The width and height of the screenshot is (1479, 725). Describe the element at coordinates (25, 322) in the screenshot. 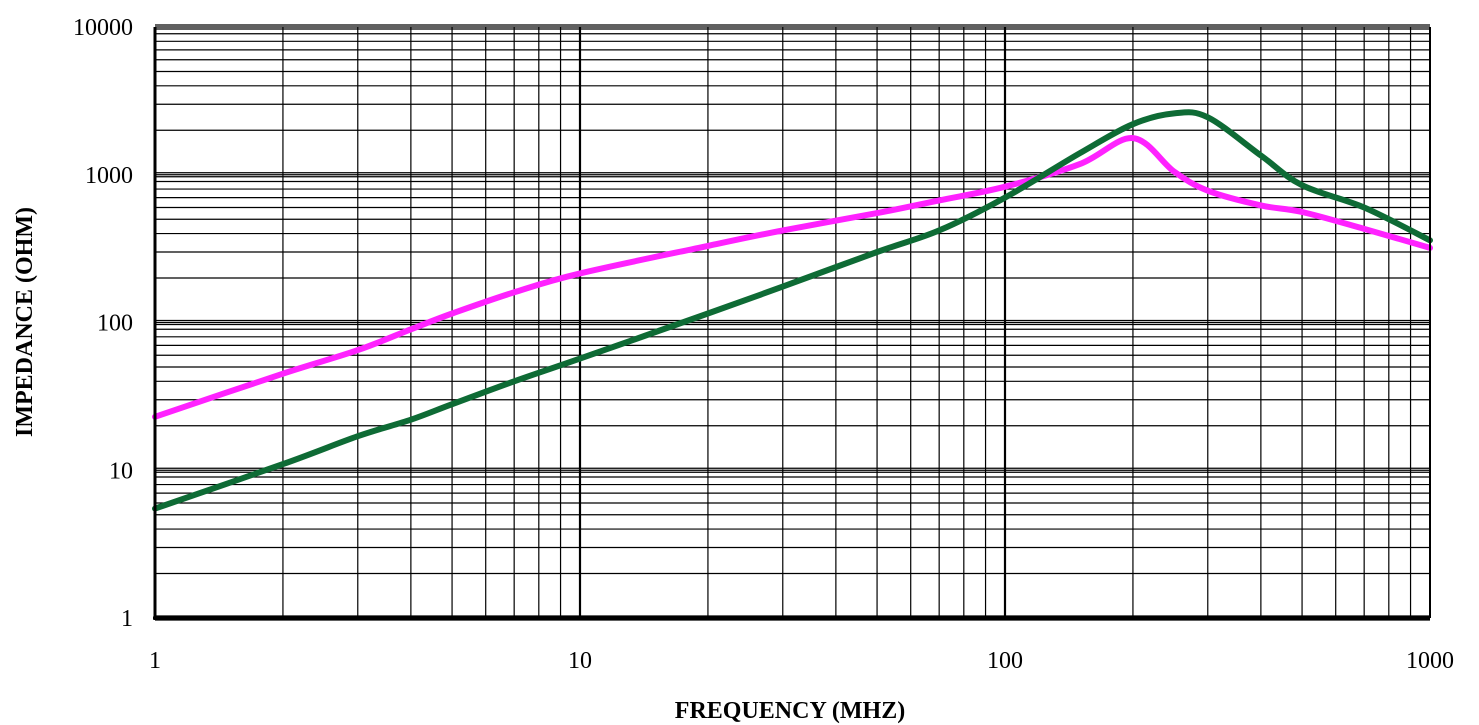

I see `y-axis-title: IMPEDANCE (OHM)` at that location.